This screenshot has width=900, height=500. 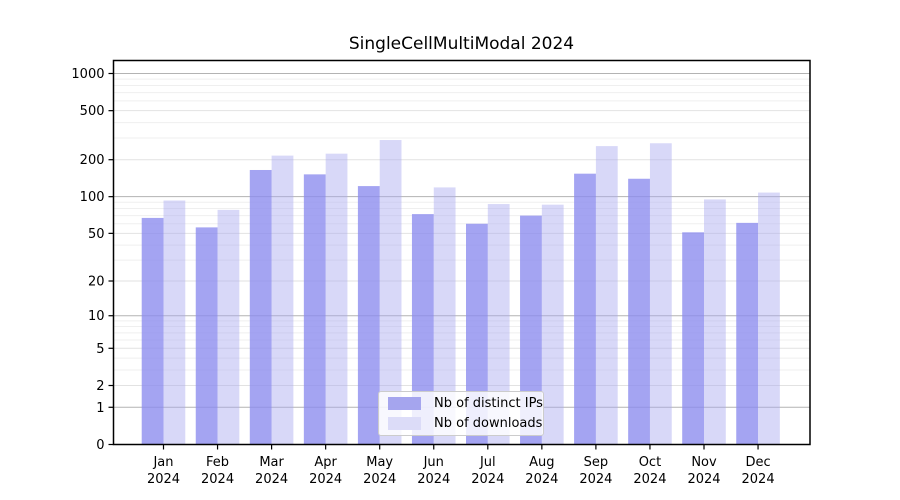 What do you see at coordinates (650, 462) in the screenshot?
I see `x-tick-label-month: Oct` at bounding box center [650, 462].